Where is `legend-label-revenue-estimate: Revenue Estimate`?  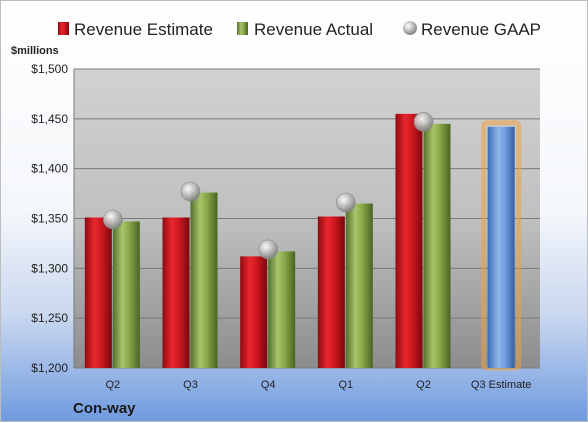
legend-label-revenue-estimate: Revenue Estimate is located at coordinates (143, 29).